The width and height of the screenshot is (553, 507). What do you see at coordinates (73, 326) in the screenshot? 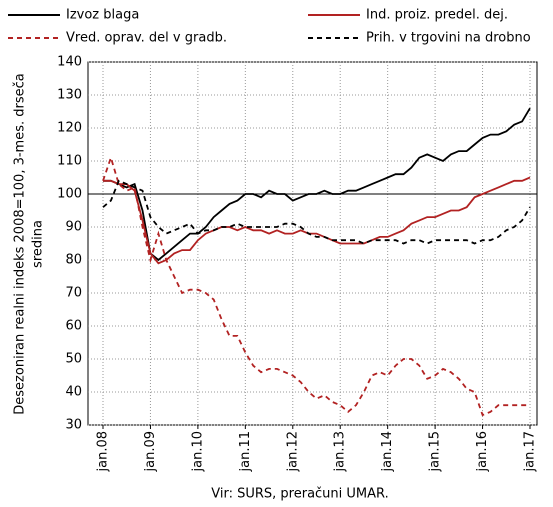
I see `y-tick-label: 60` at bounding box center [73, 326].